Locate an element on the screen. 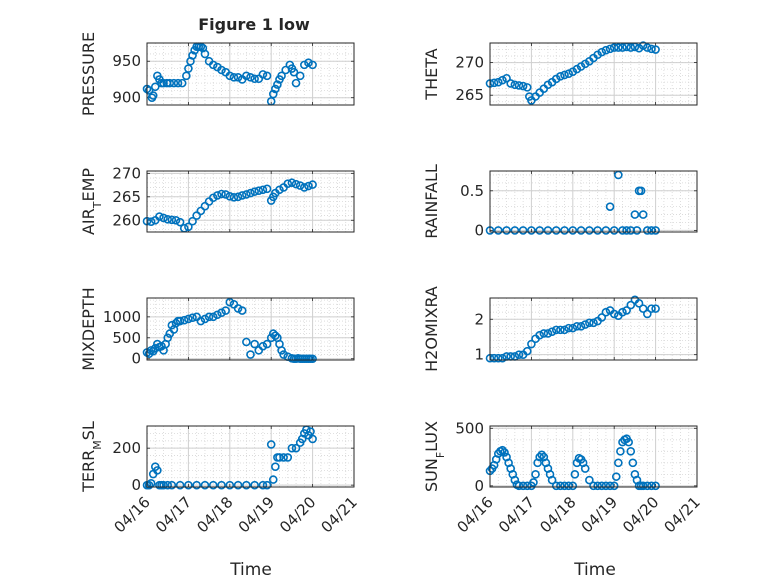  y-tick-label: 500 is located at coordinates (469, 428).